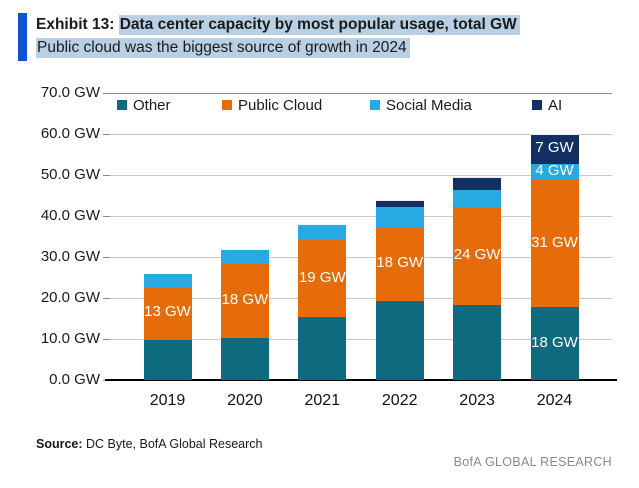  Describe the element at coordinates (280, 105) in the screenshot. I see `legend-label: Public Cloud` at that location.